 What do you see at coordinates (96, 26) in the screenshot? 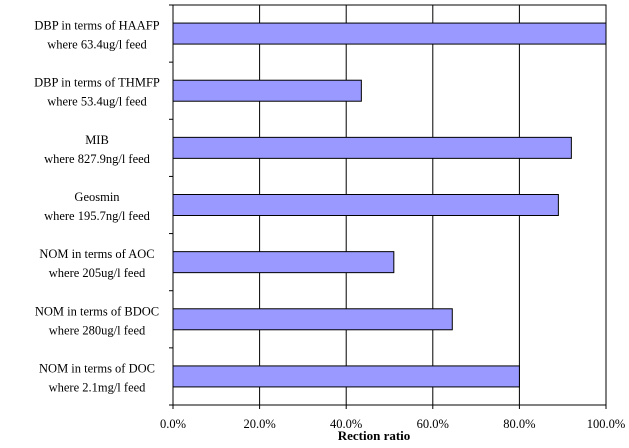
I see `category-label-line1: DBP in terms of HAAFP` at bounding box center [96, 26].